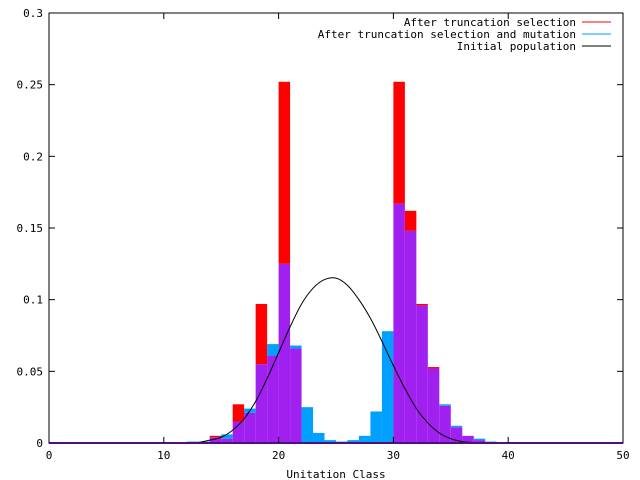 The image size is (640, 480). Describe the element at coordinates (490, 22) in the screenshot. I see `legend-label: After truncation selection` at that location.